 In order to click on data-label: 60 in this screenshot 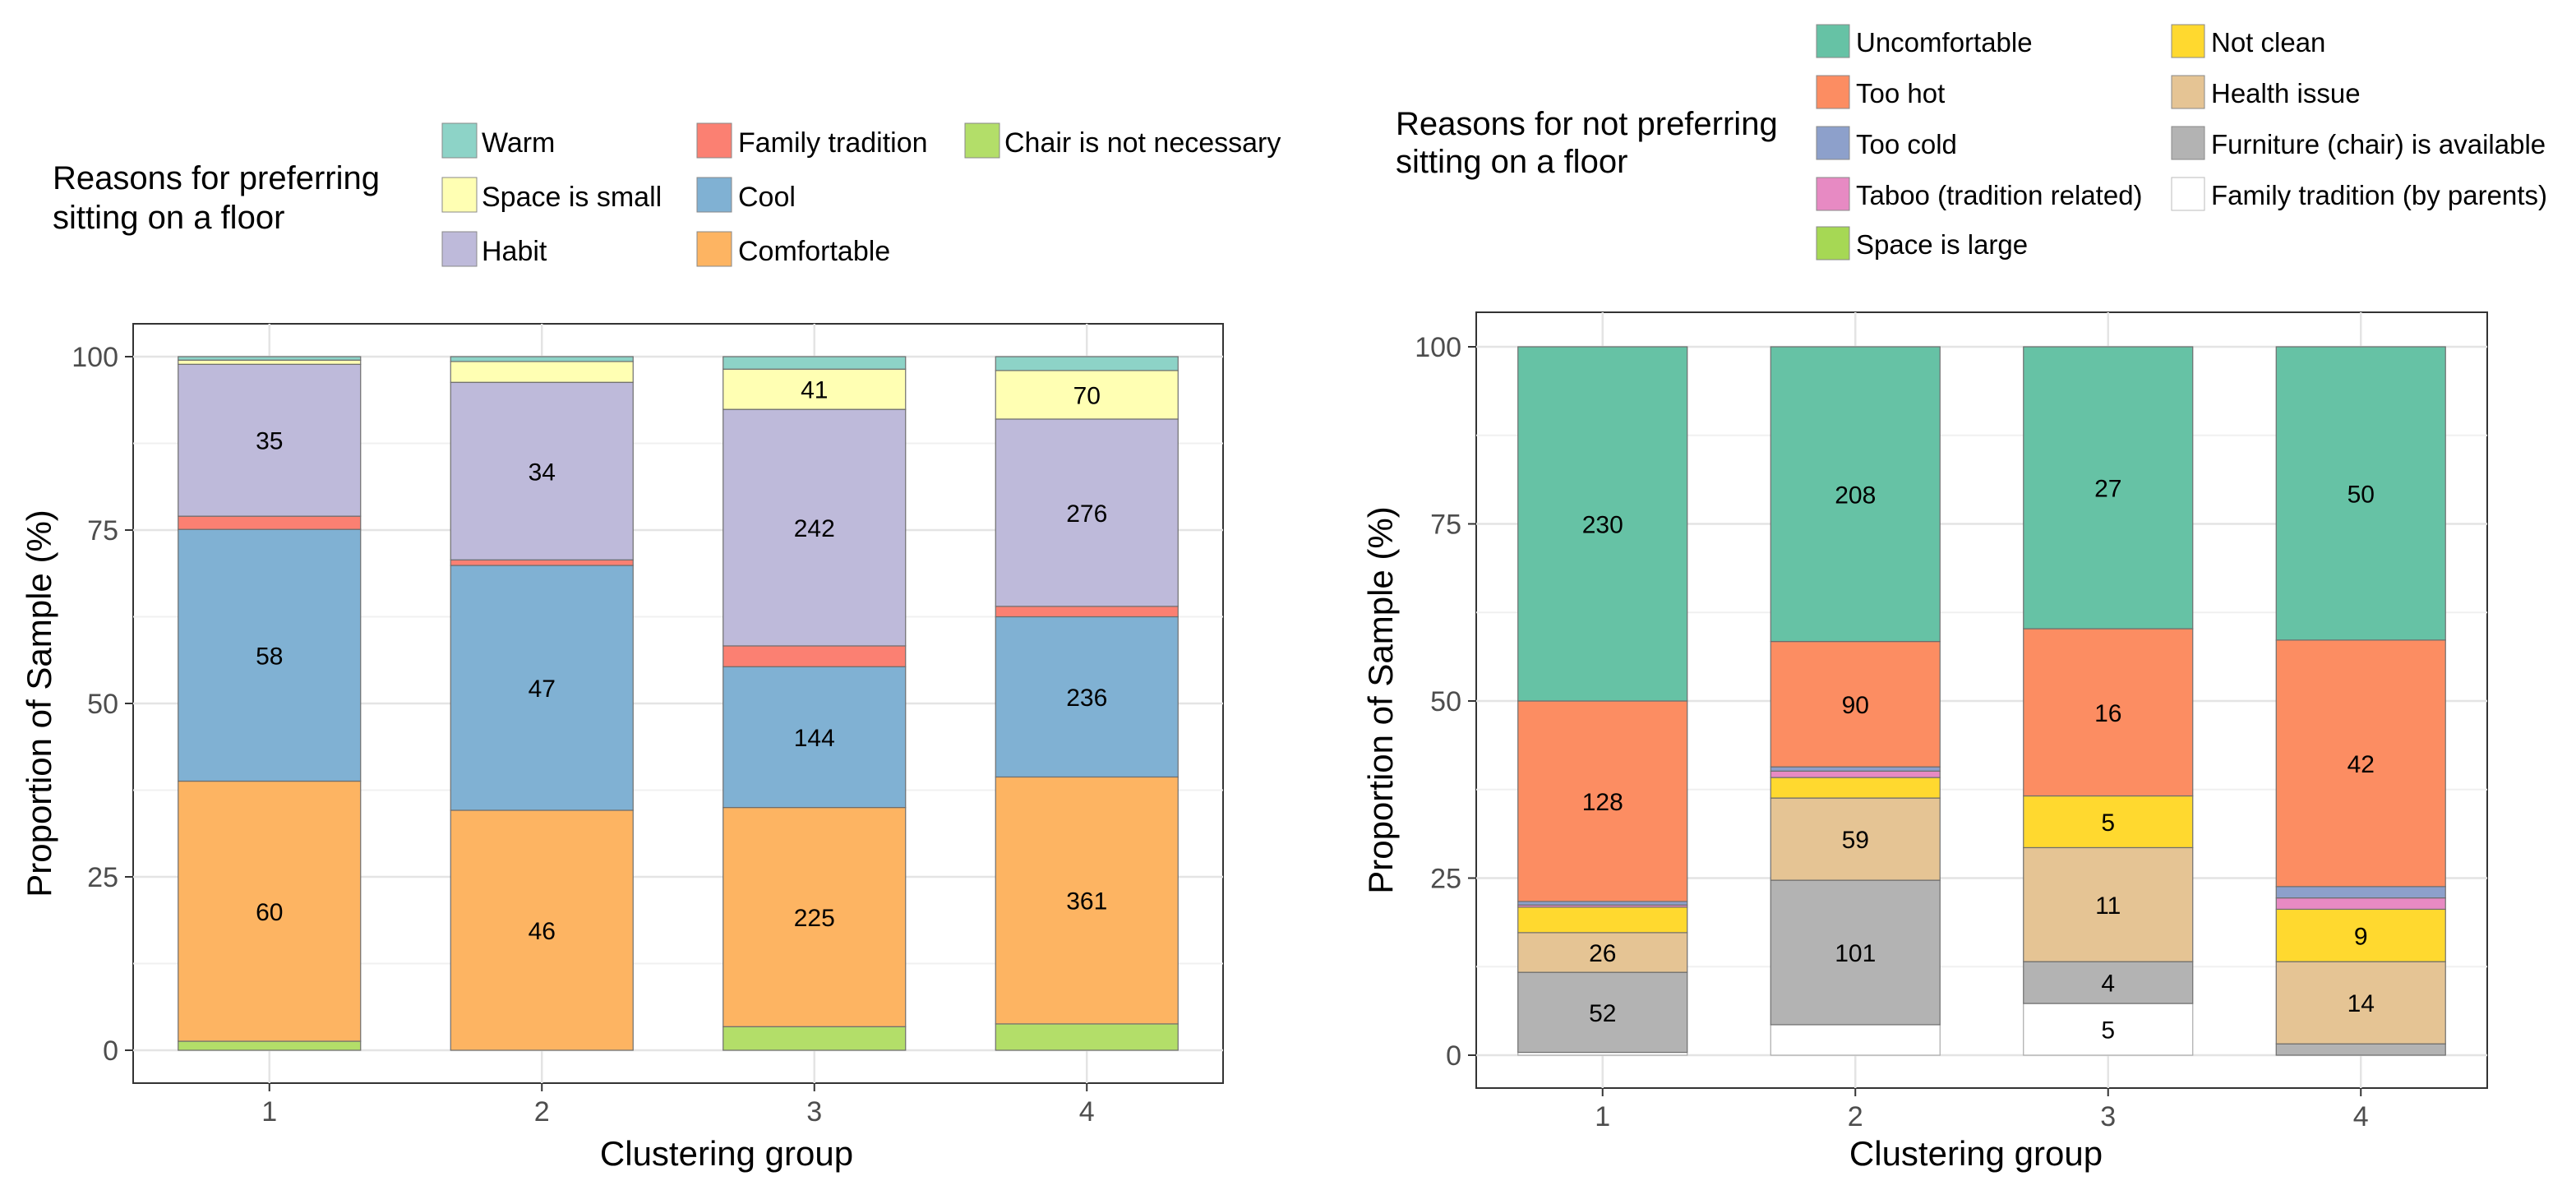, I will do `click(269, 912)`.